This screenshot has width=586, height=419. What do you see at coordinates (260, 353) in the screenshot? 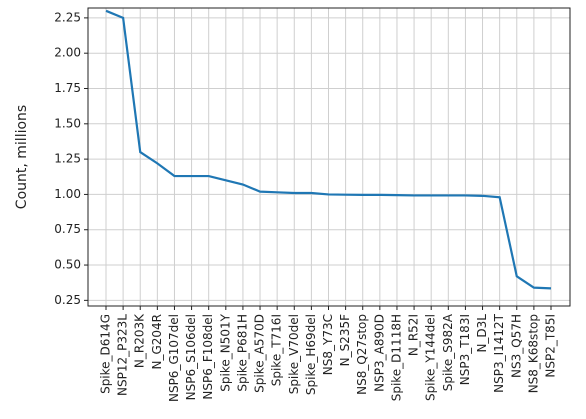
I see `x-tick-label: Spike_A570D` at bounding box center [260, 353].